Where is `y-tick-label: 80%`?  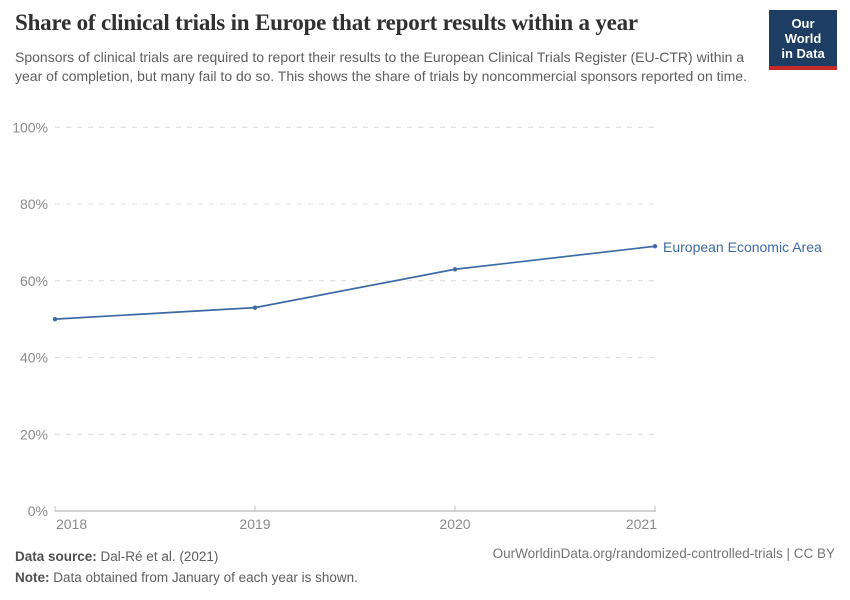 y-tick-label: 80% is located at coordinates (34, 204).